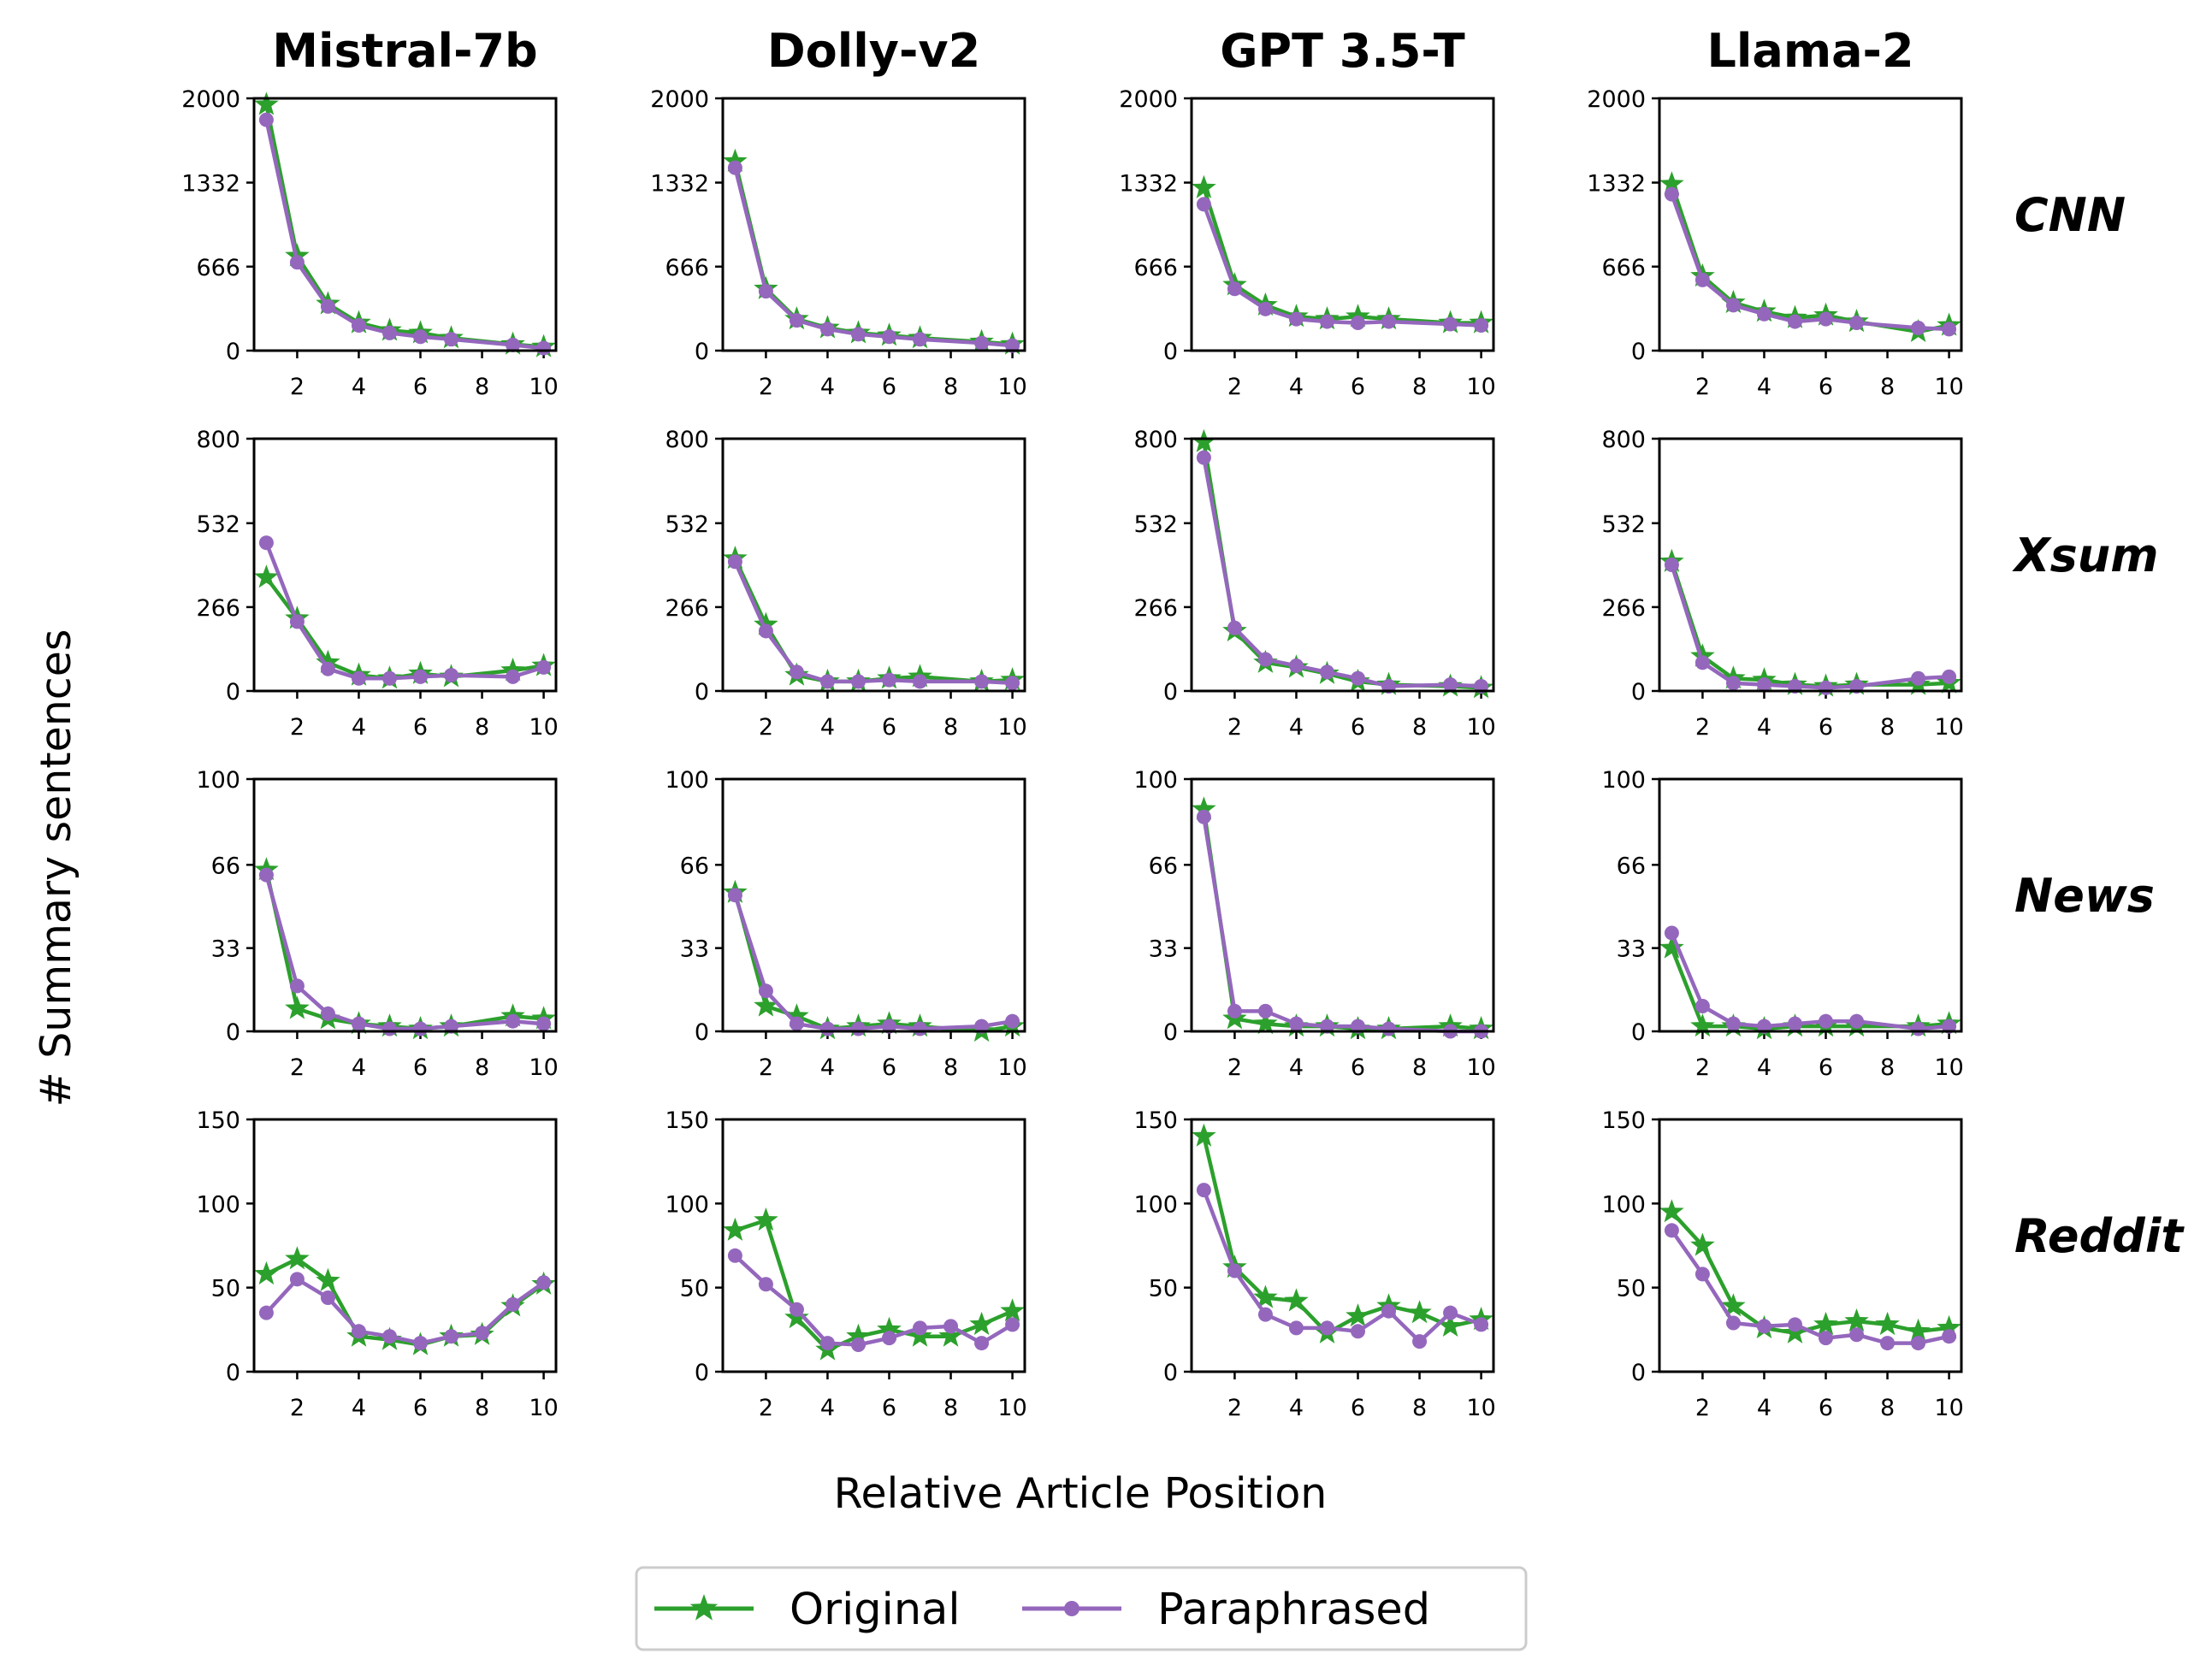 This screenshot has width=2212, height=1677. Describe the element at coordinates (218, 1120) in the screenshot. I see `y-tick-label: 150` at that location.